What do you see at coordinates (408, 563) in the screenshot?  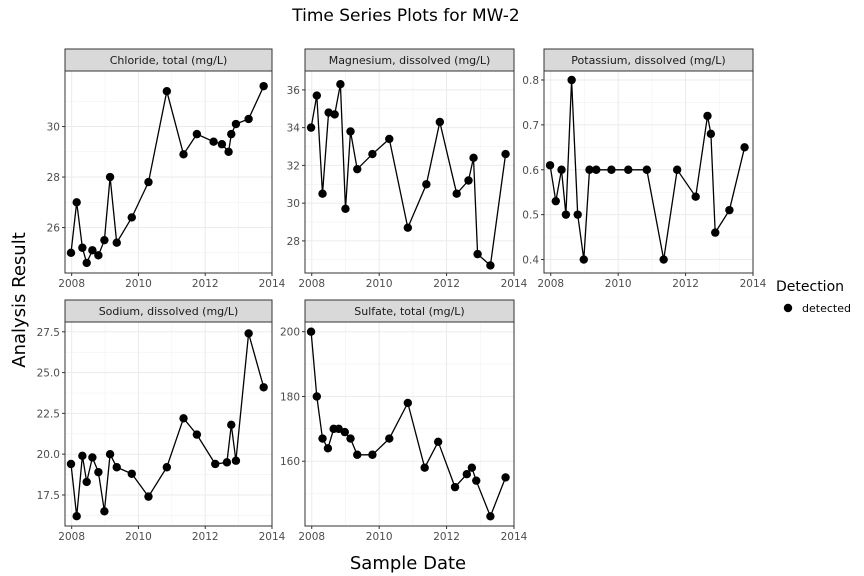 I see `x-axis-label: Sample Date` at bounding box center [408, 563].